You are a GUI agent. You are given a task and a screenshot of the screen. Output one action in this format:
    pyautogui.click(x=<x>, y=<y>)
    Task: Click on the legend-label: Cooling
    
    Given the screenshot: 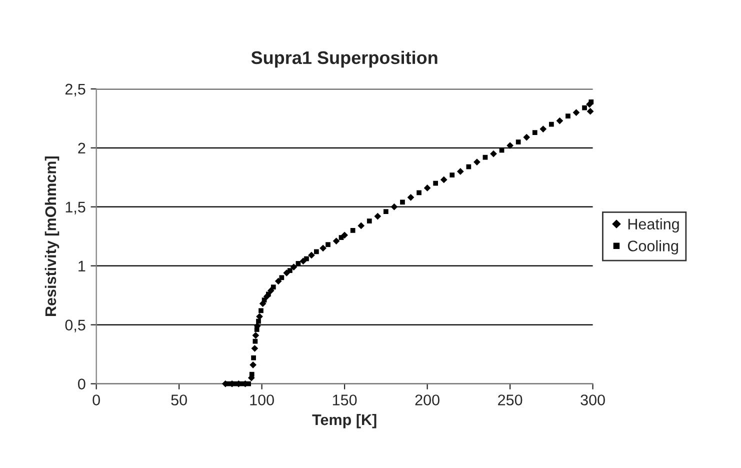 What is the action you would take?
    pyautogui.click(x=653, y=247)
    